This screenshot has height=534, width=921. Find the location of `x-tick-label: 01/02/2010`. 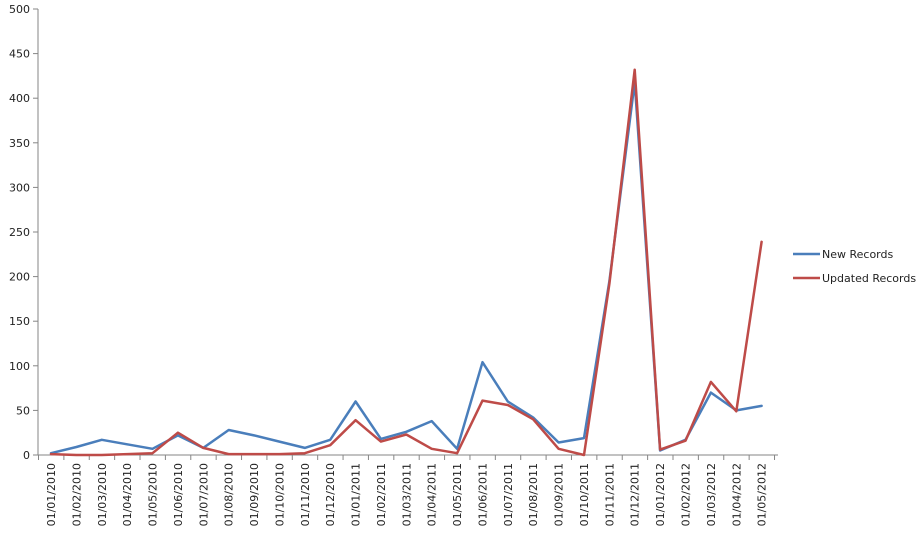

x-tick-label: 01/02/2010 is located at coordinates (76, 494).